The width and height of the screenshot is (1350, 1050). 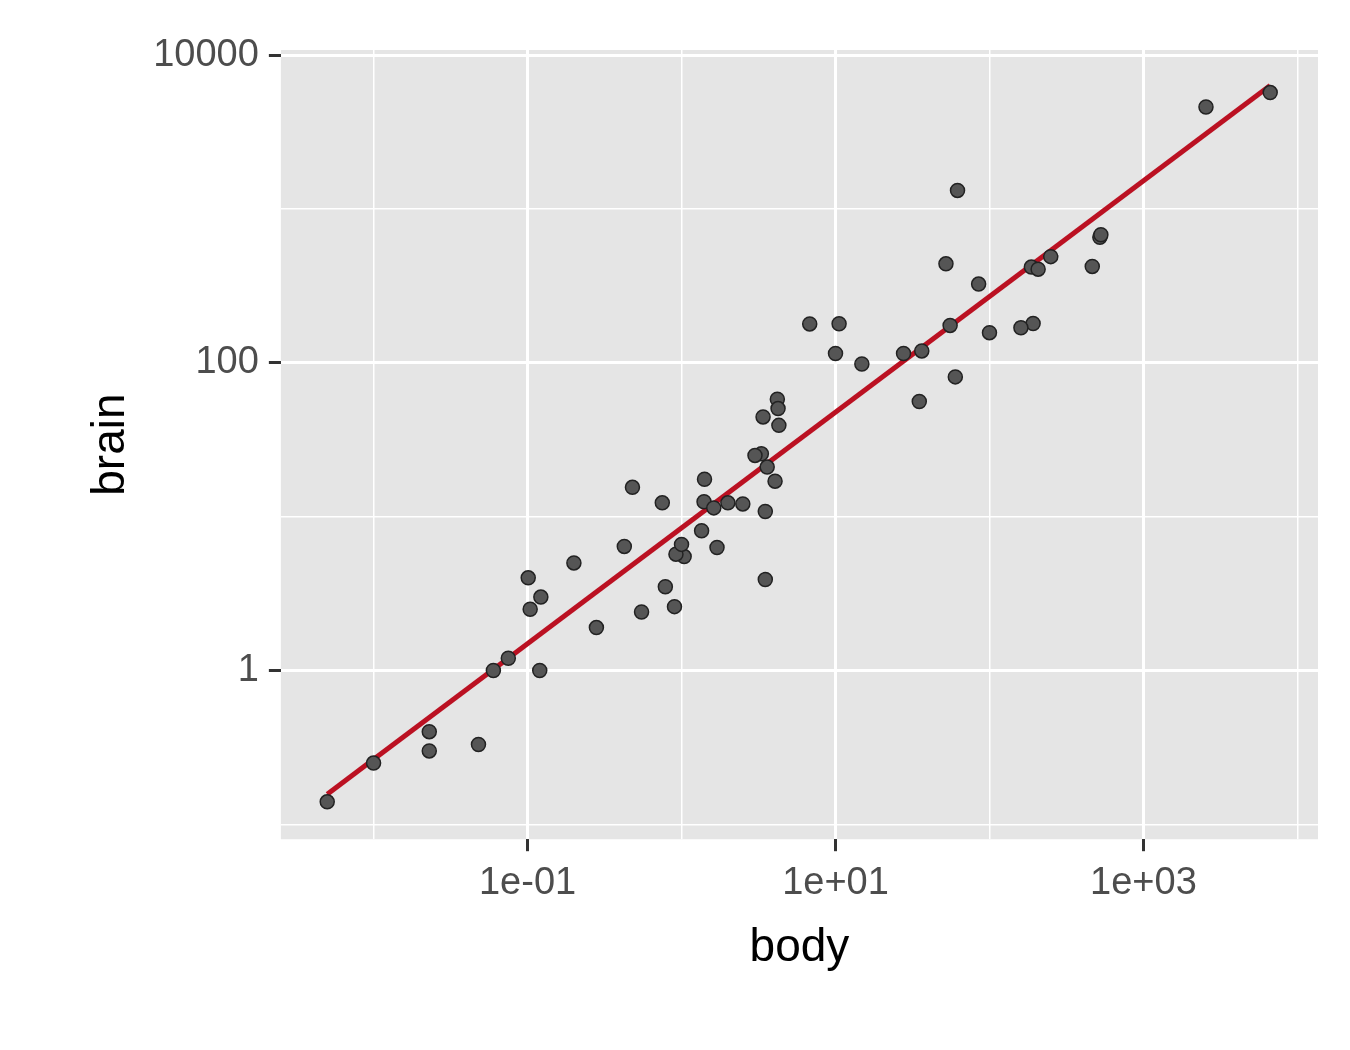 I want to click on y-tick-label: 1, so click(x=248, y=667).